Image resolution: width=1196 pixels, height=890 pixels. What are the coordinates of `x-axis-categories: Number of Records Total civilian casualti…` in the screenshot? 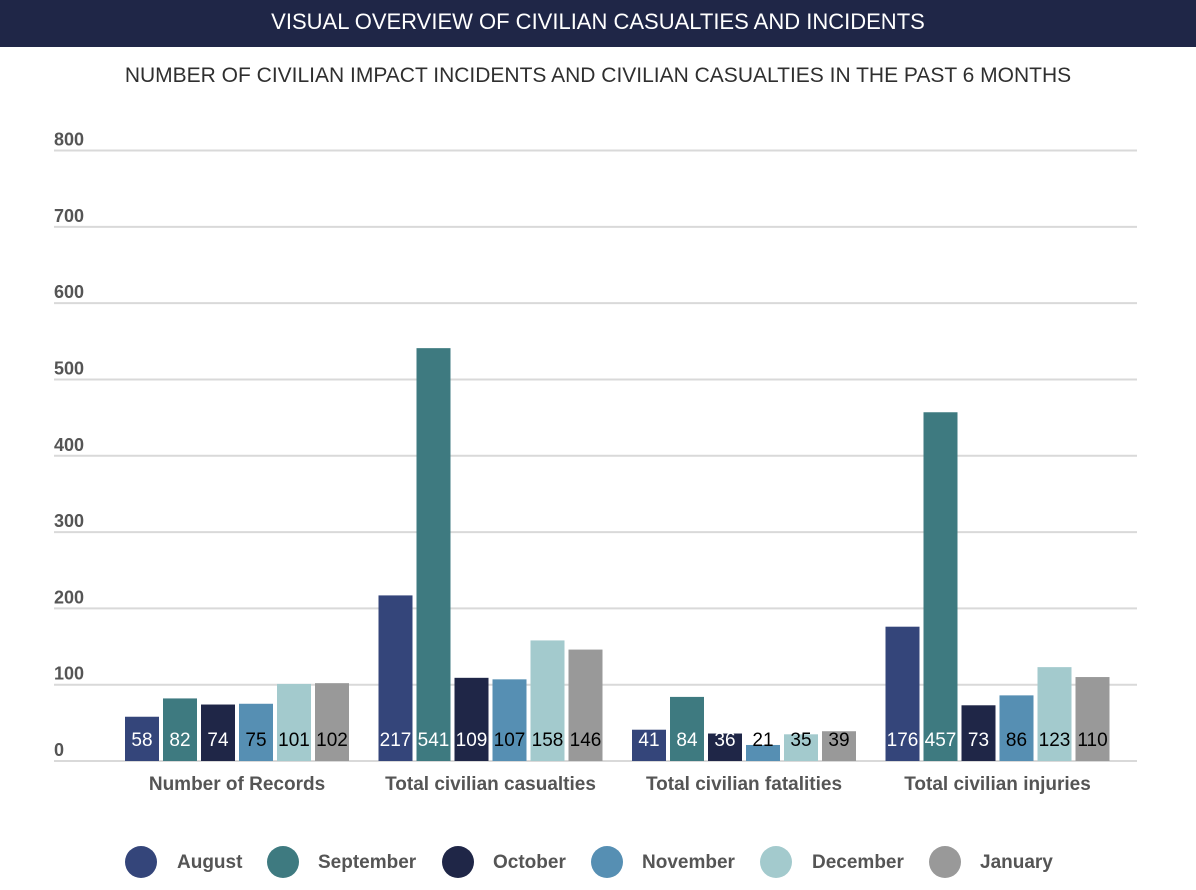 It's located at (620, 784).